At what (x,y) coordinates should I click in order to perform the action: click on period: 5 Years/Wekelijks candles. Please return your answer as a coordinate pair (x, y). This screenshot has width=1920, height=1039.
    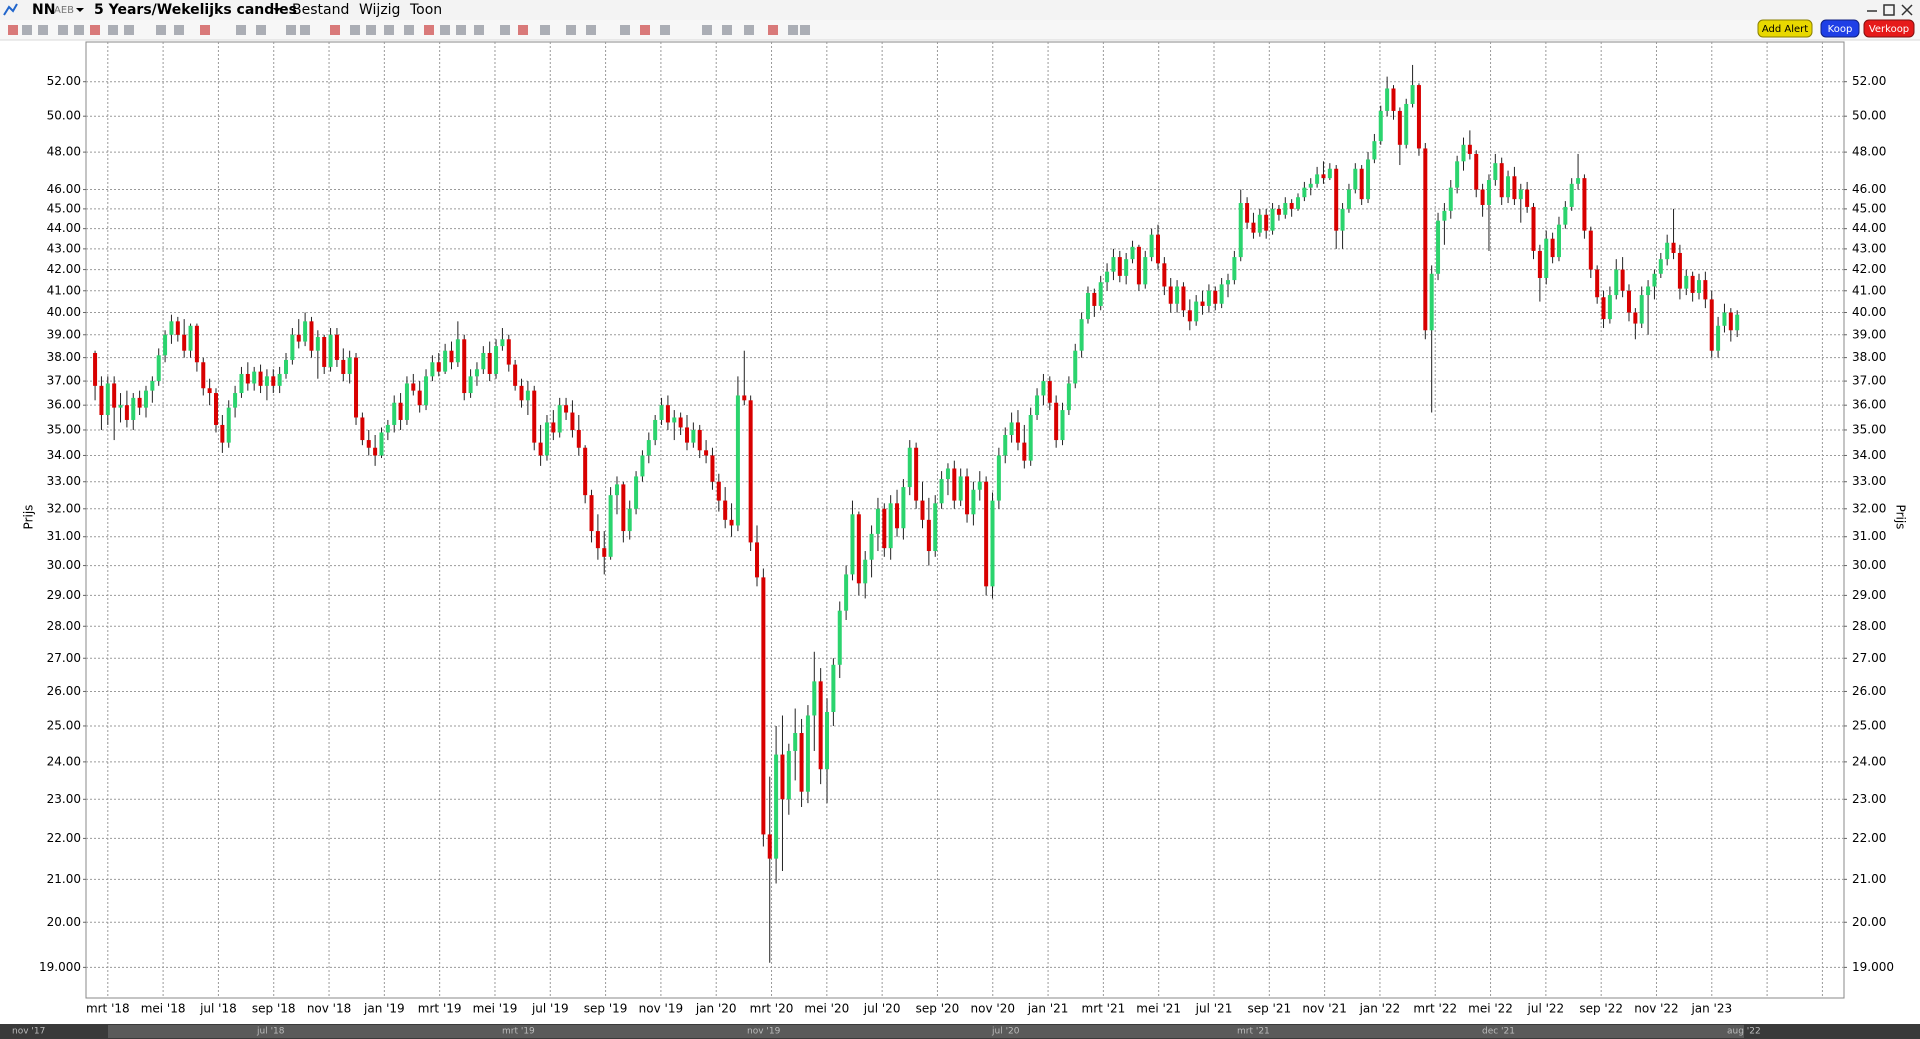
    Looking at the image, I should click on (195, 10).